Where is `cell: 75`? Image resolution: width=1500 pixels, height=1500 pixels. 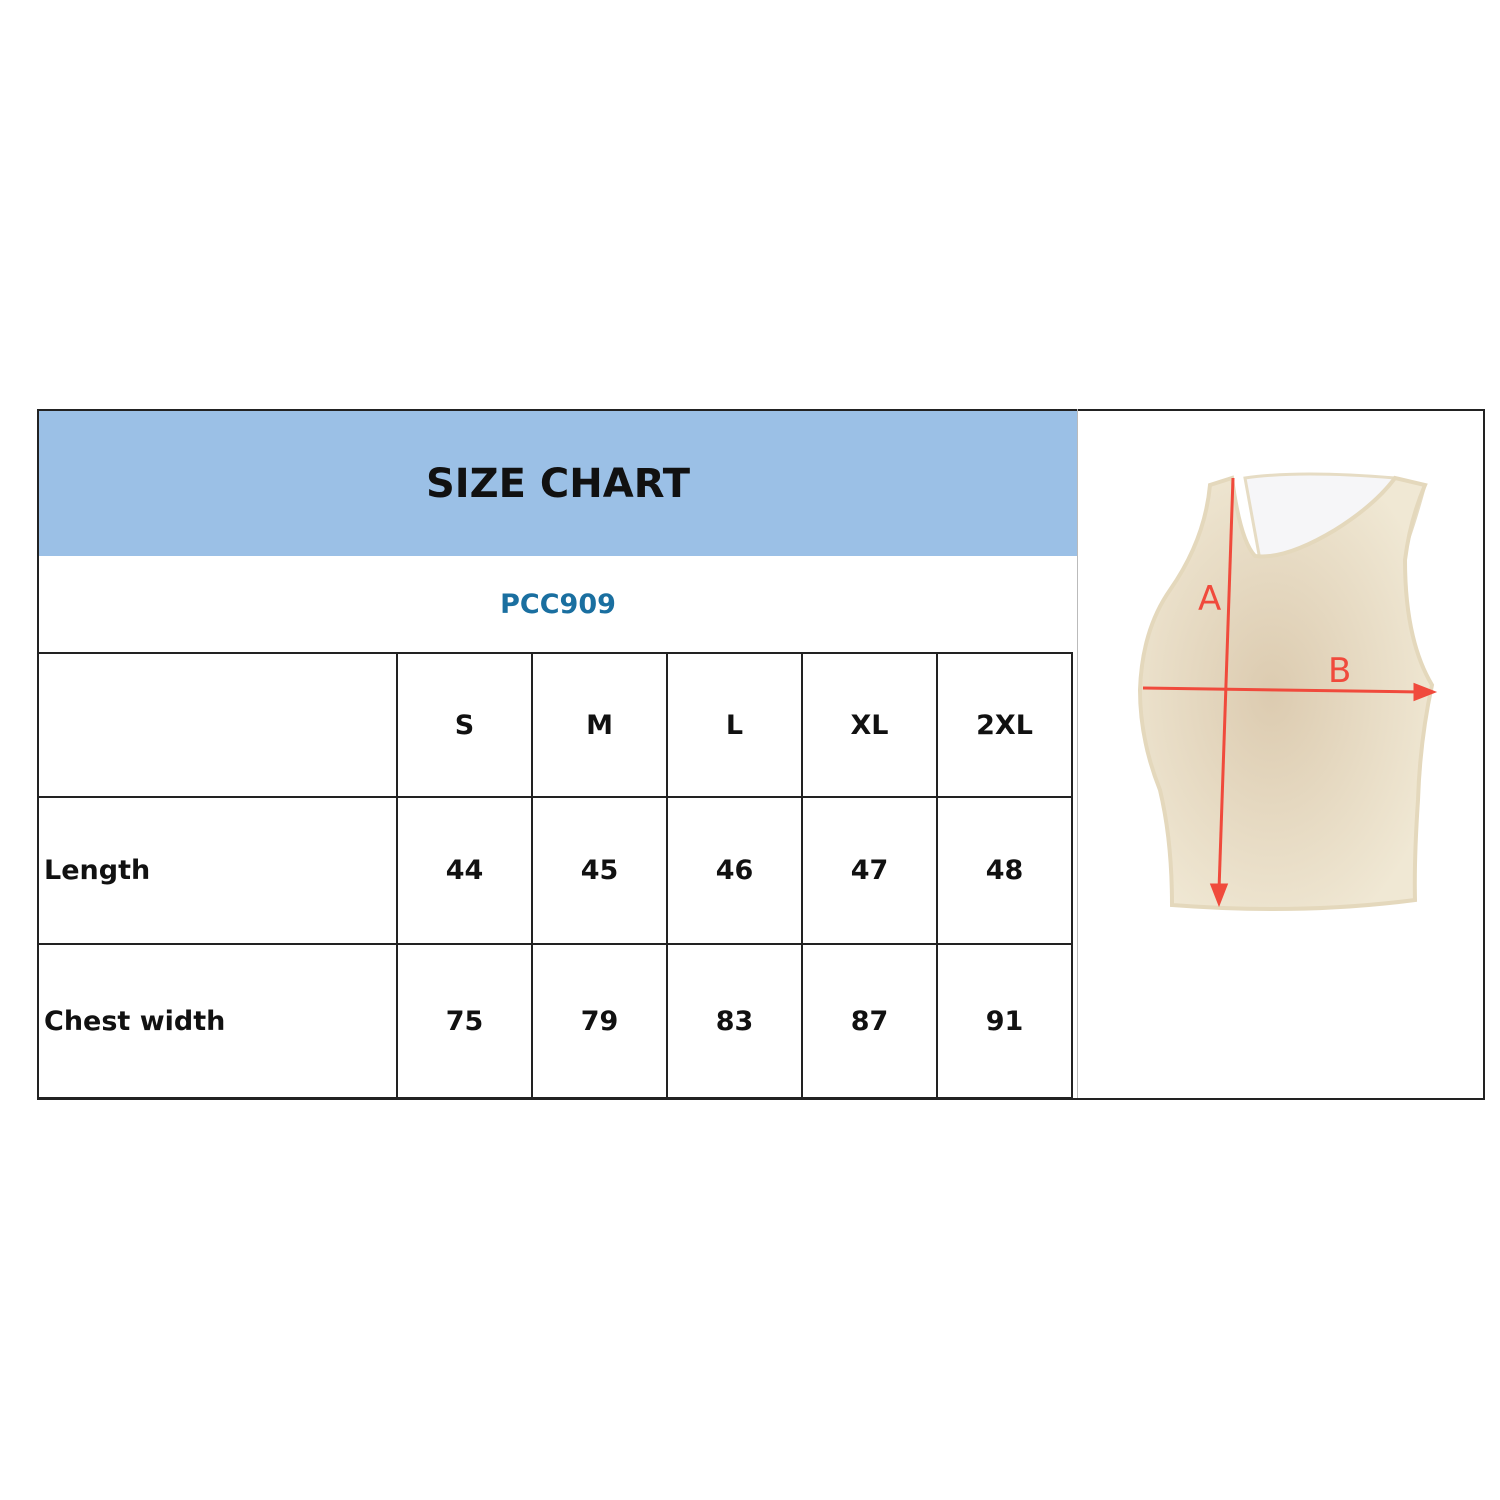 cell: 75 is located at coordinates (464, 1021).